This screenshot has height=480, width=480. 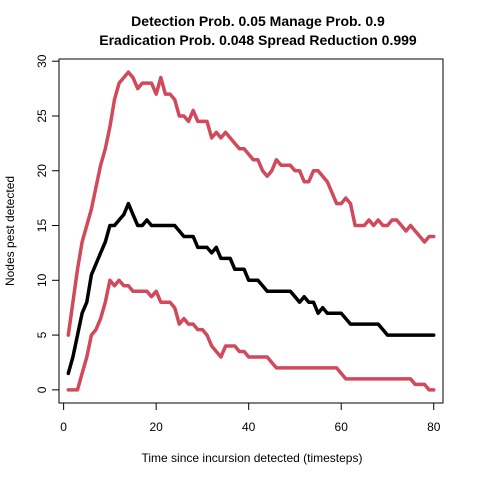 I want to click on x-tick-label: 20, so click(x=156, y=427).